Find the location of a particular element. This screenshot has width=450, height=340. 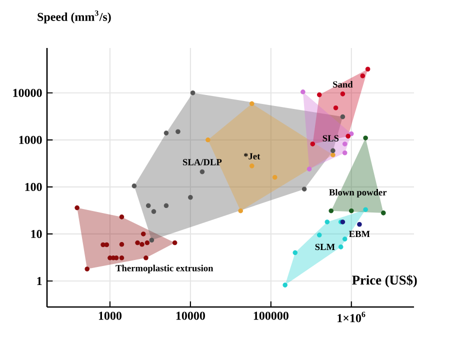

y-tick-label: 10000 is located at coordinates (27, 92).